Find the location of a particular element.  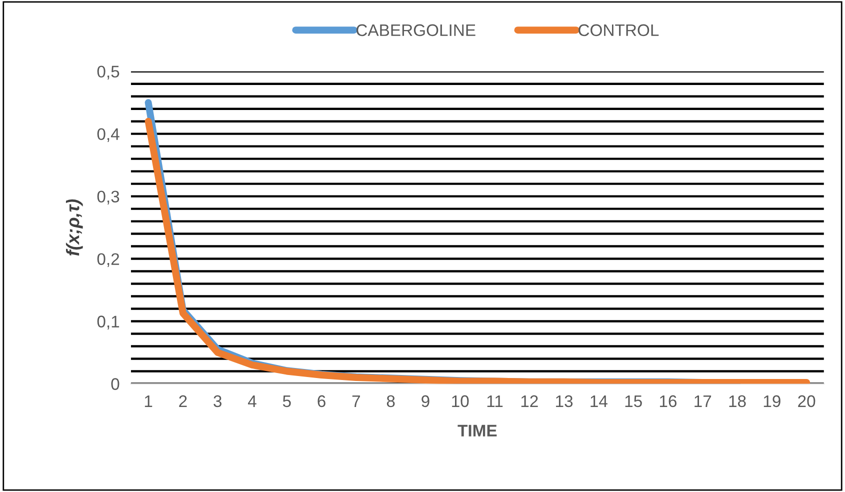

legend-label: CONTROL is located at coordinates (618, 30).